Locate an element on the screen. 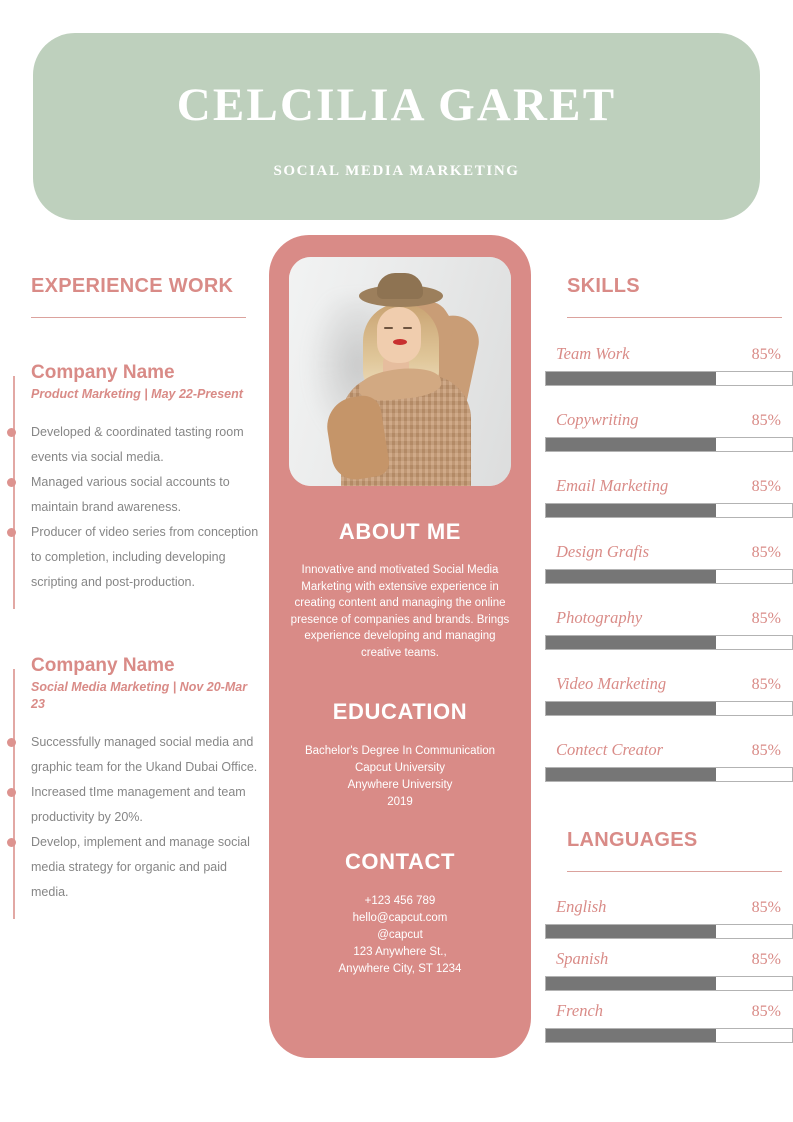 The height and width of the screenshot is (1122, 793). language-row-header: English 85% is located at coordinates (669, 907).